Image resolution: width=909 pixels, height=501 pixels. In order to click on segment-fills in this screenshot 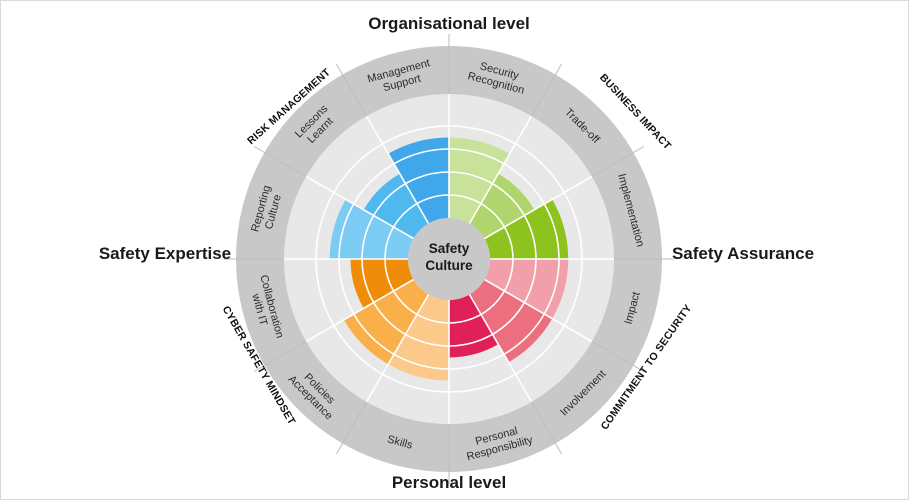, I will do `click(449, 259)`.